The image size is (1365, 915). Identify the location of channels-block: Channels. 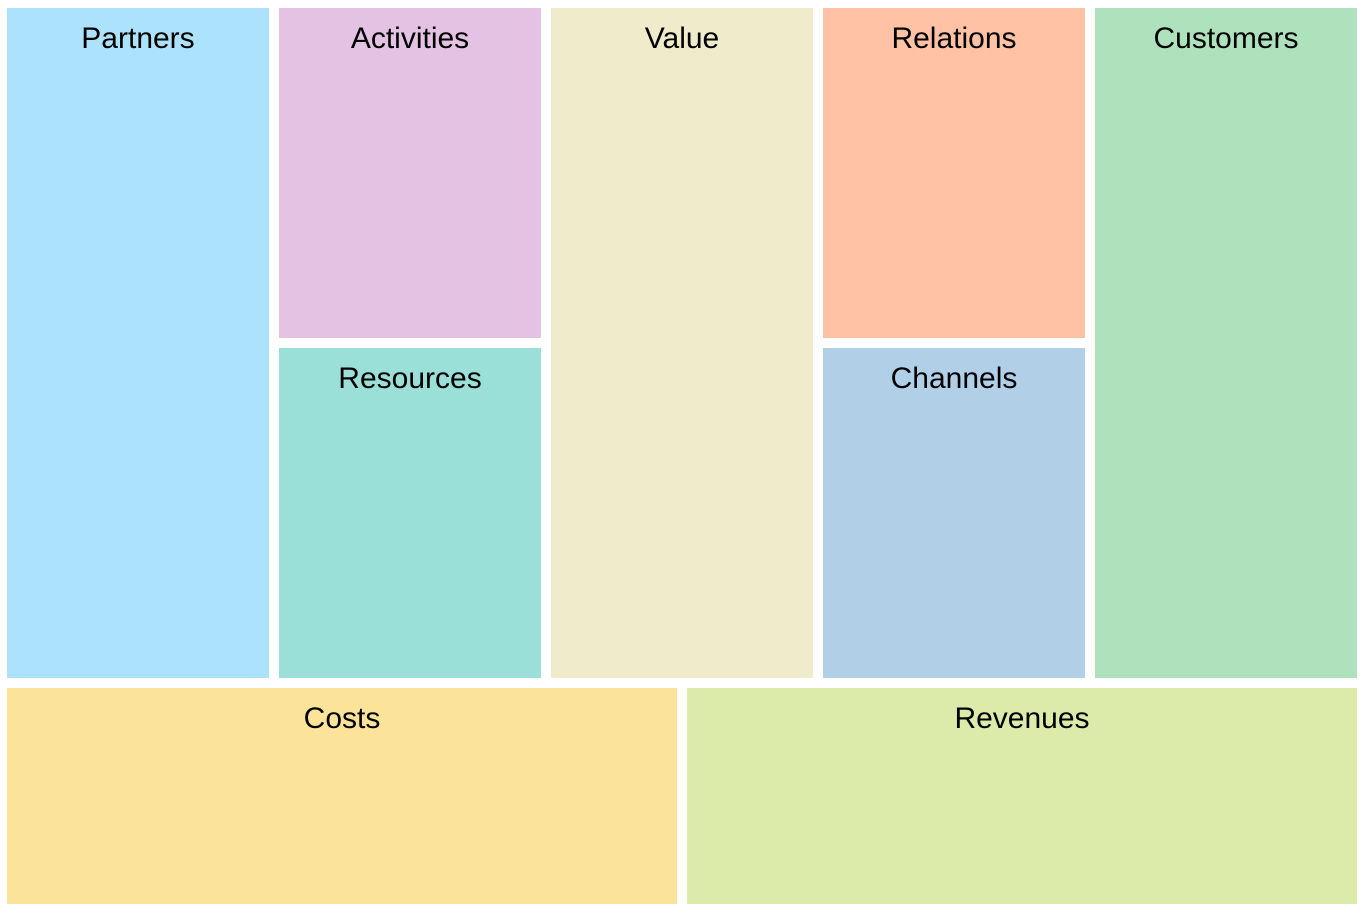
(954, 513).